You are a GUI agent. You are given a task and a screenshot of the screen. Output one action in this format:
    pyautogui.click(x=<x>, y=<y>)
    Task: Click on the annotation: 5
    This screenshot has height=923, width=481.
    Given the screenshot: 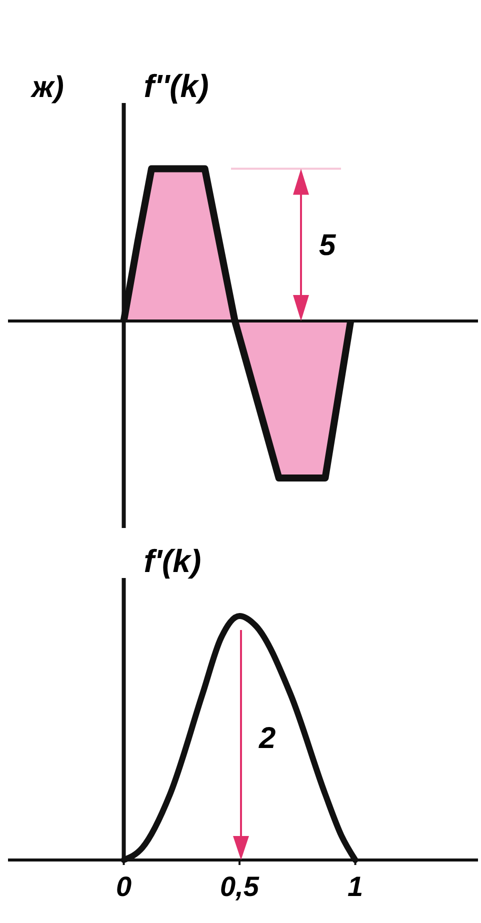 What is the action you would take?
    pyautogui.click(x=328, y=245)
    